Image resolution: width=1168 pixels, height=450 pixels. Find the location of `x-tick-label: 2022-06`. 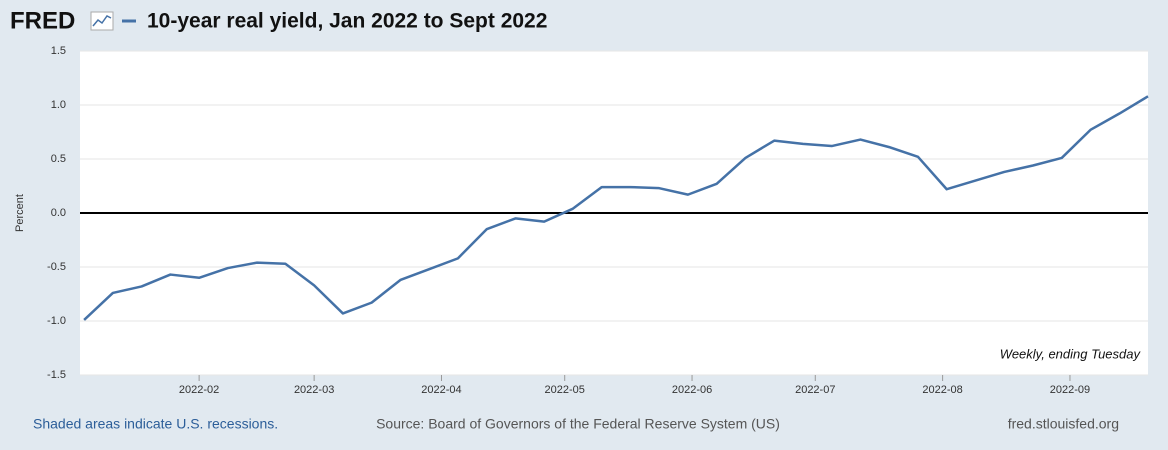

x-tick-label: 2022-06 is located at coordinates (692, 390).